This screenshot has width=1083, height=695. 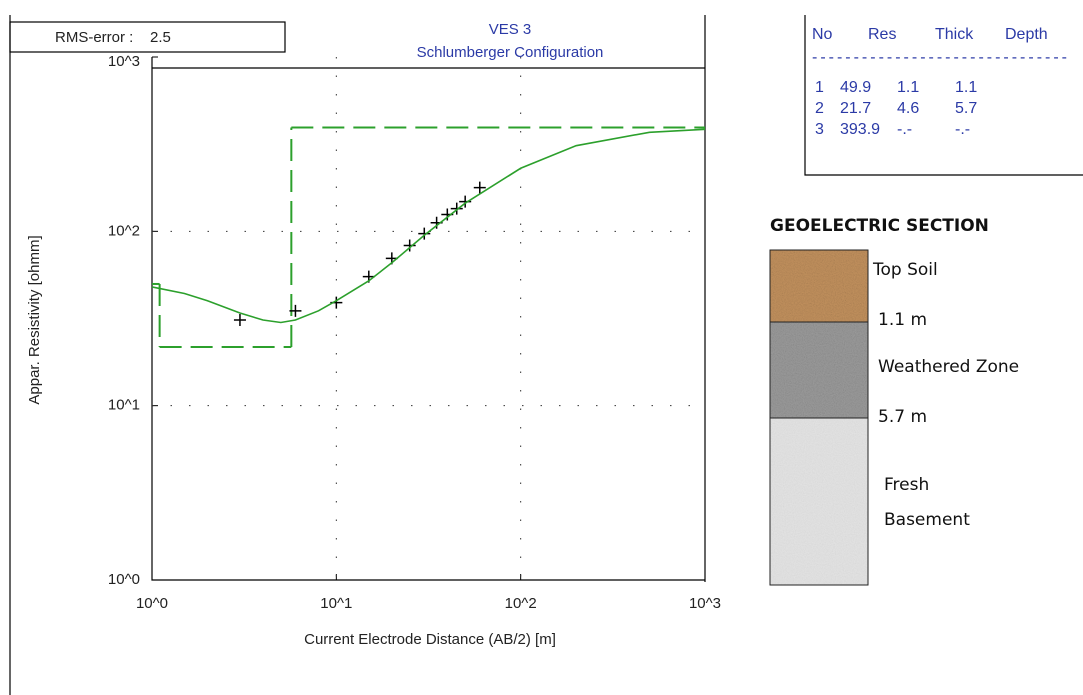 I want to click on y-tick-label: 10^2, so click(x=124, y=230).